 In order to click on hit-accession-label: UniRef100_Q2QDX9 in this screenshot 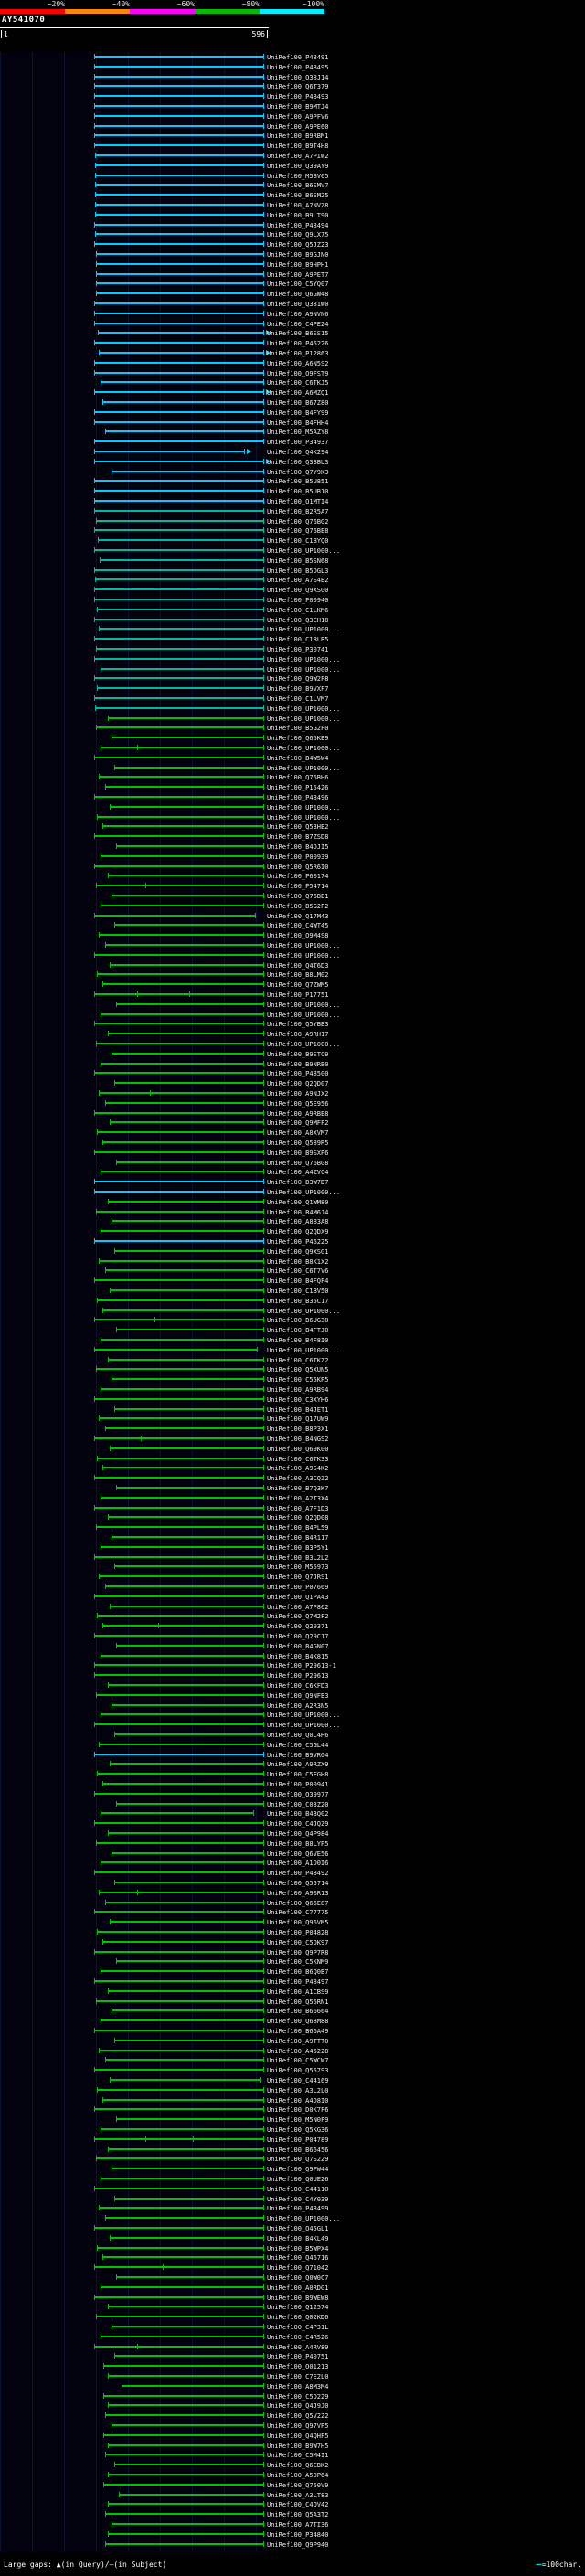, I will do `click(298, 1232)`.